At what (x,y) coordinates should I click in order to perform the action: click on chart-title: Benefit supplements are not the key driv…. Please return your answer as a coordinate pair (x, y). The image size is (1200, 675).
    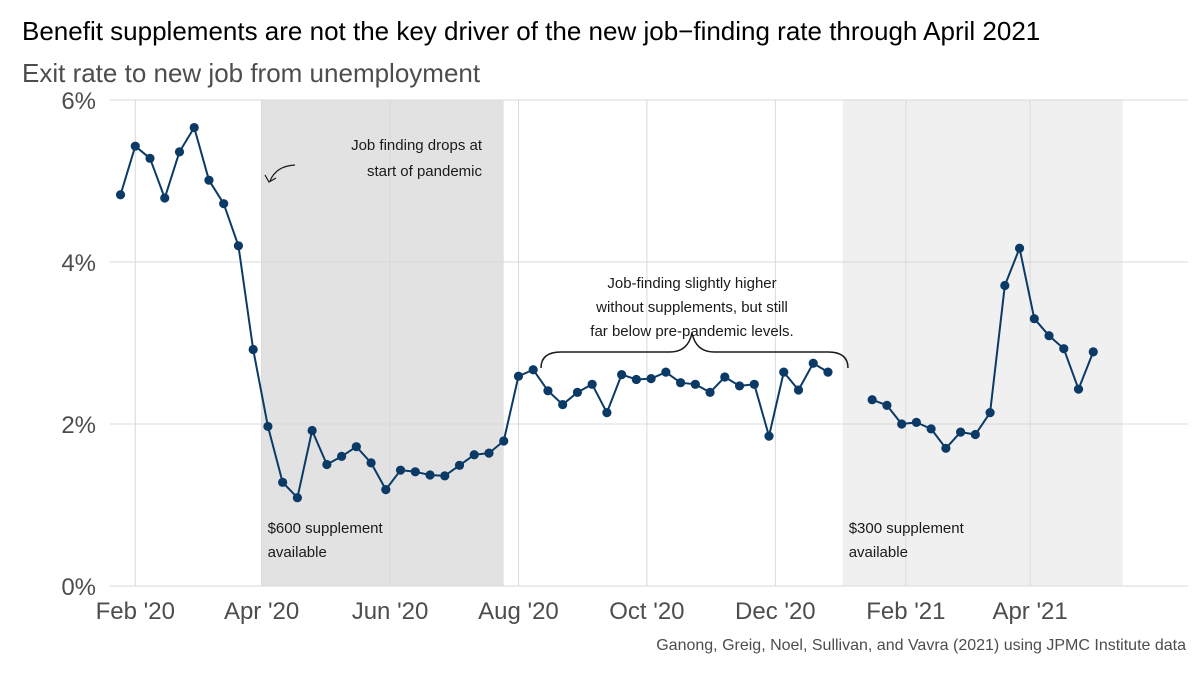
    Looking at the image, I should click on (531, 31).